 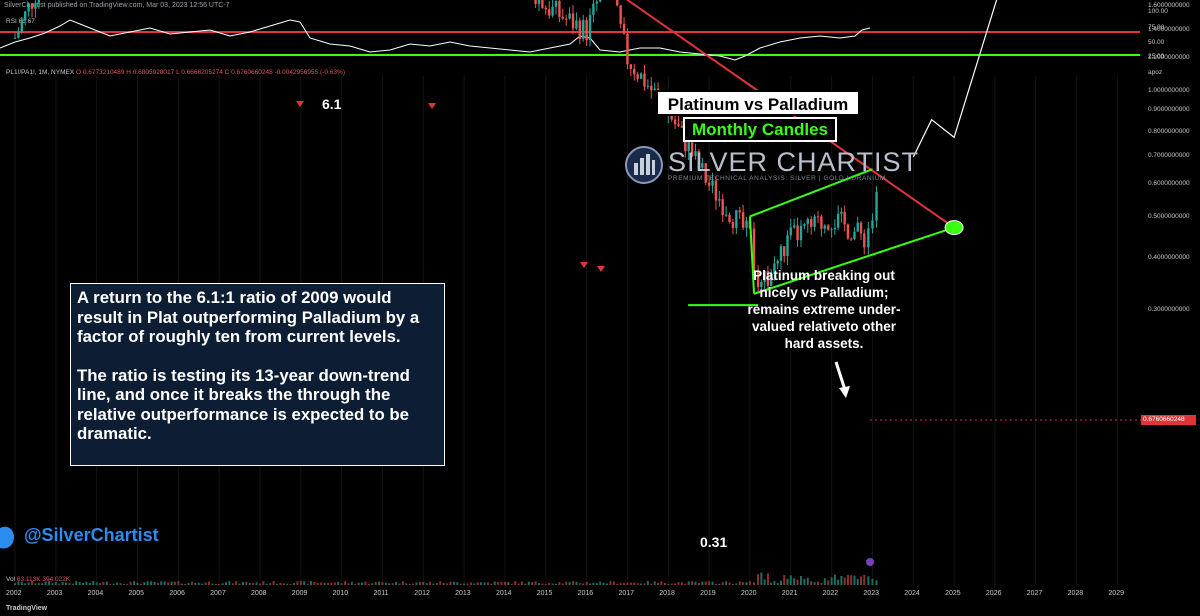 I want to click on x-tick-label: 2013, so click(x=463, y=593).